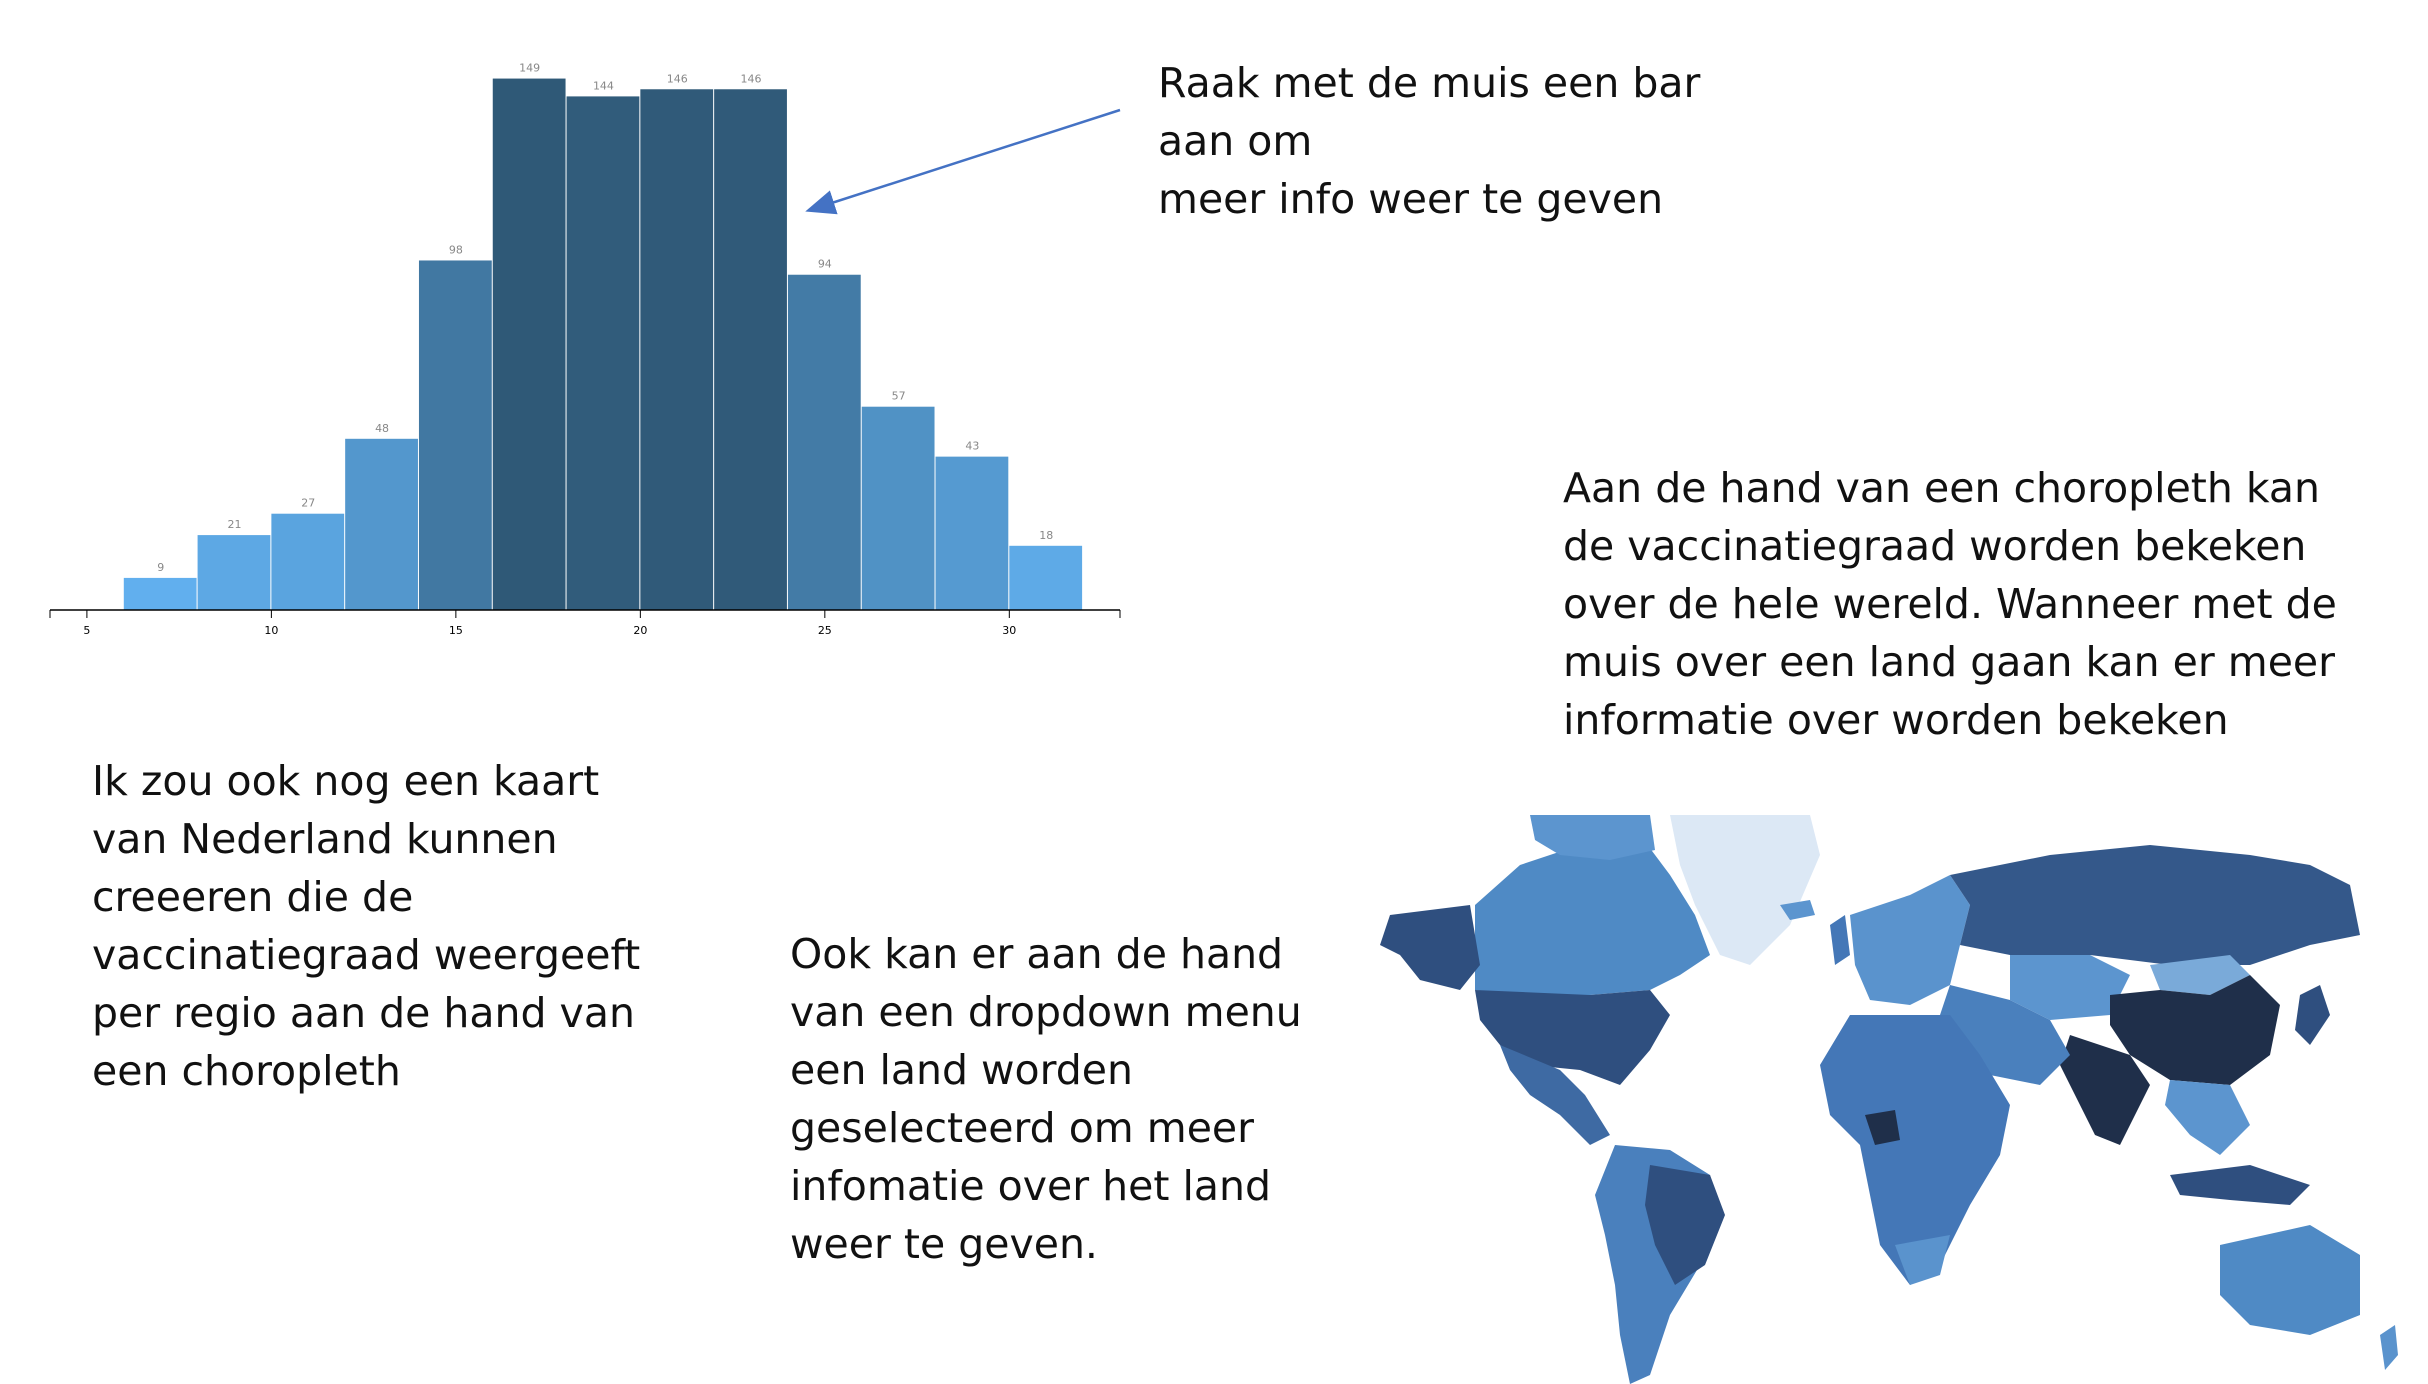 The width and height of the screenshot is (2428, 1384). I want to click on bar-value-label: 21, so click(234, 524).